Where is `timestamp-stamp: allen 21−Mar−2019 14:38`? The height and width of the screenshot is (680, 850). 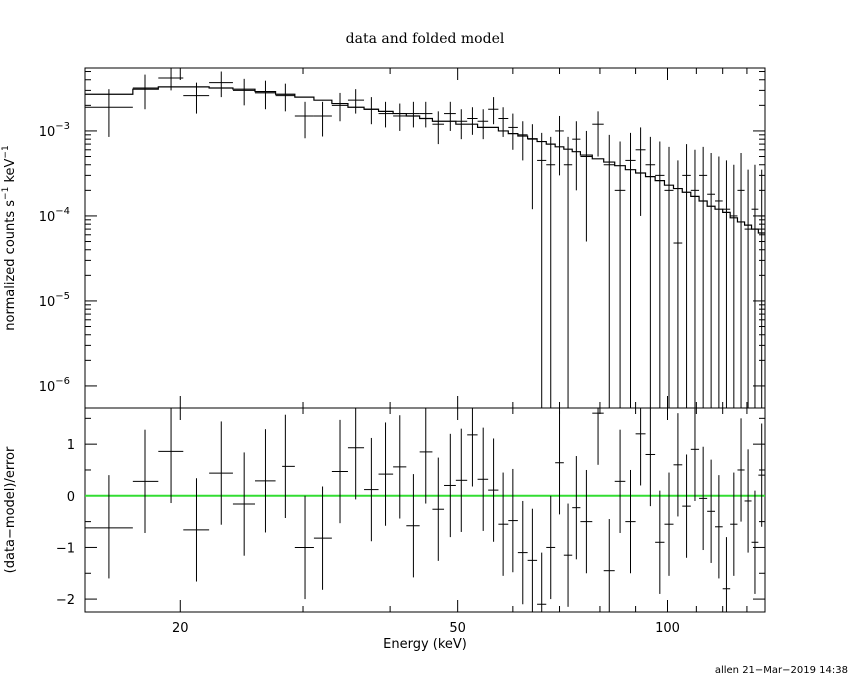 timestamp-stamp: allen 21−Mar−2019 14:38 is located at coordinates (781, 670).